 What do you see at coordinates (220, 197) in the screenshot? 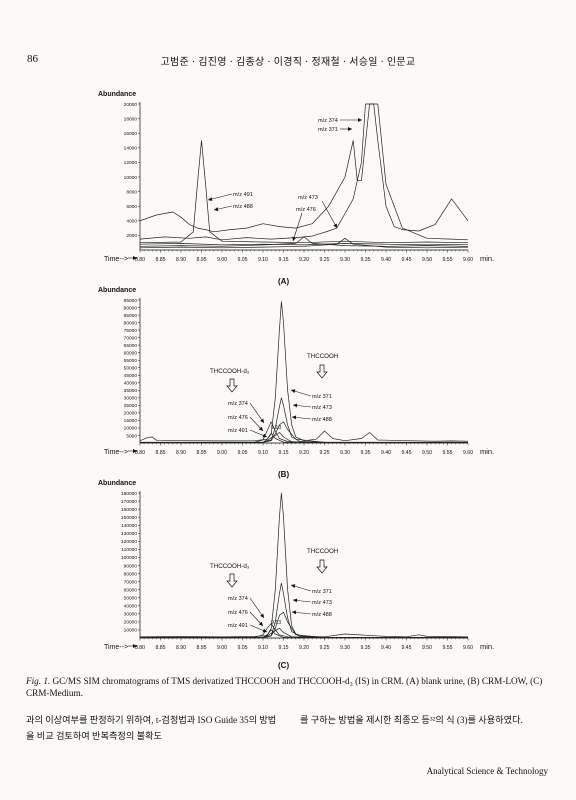
I see `arrow-mz491` at bounding box center [220, 197].